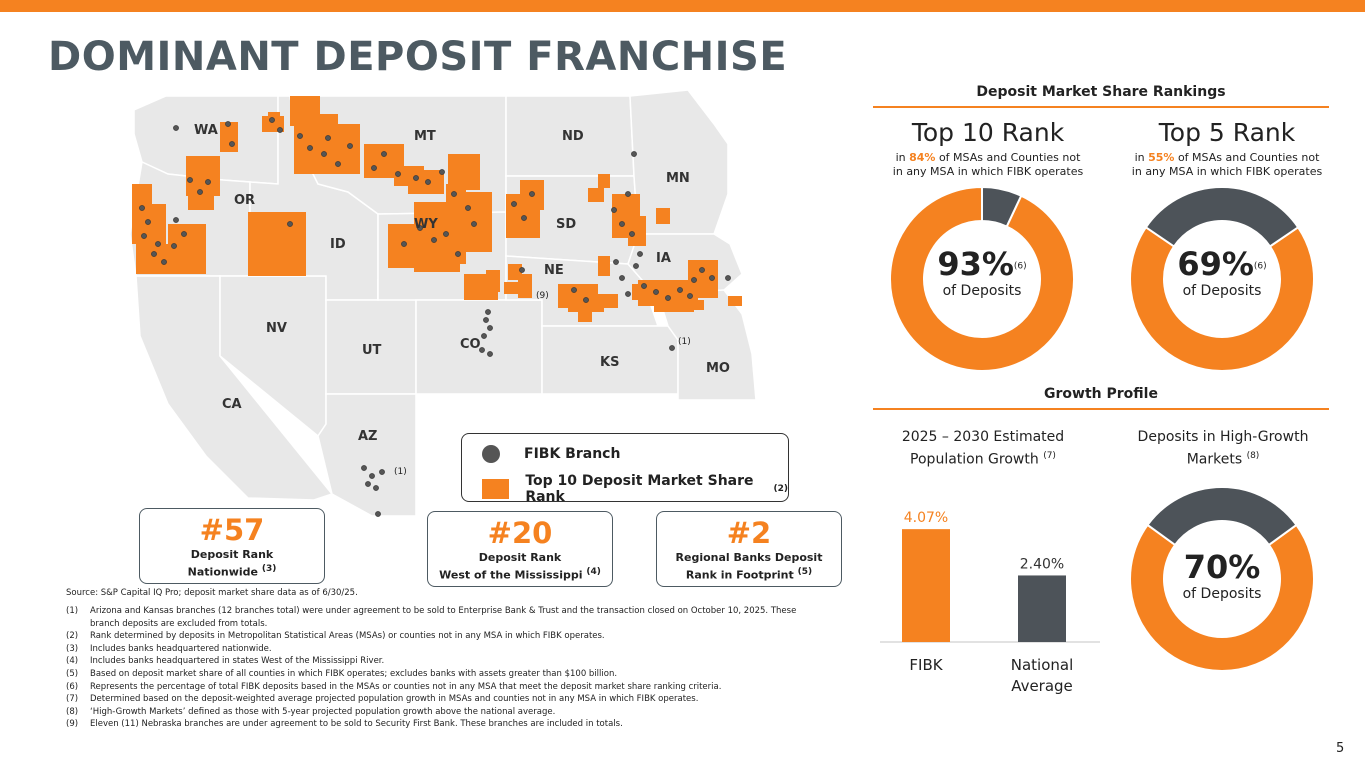  What do you see at coordinates (684, 342) in the screenshot?
I see `map-note-ks: (1)` at bounding box center [684, 342].